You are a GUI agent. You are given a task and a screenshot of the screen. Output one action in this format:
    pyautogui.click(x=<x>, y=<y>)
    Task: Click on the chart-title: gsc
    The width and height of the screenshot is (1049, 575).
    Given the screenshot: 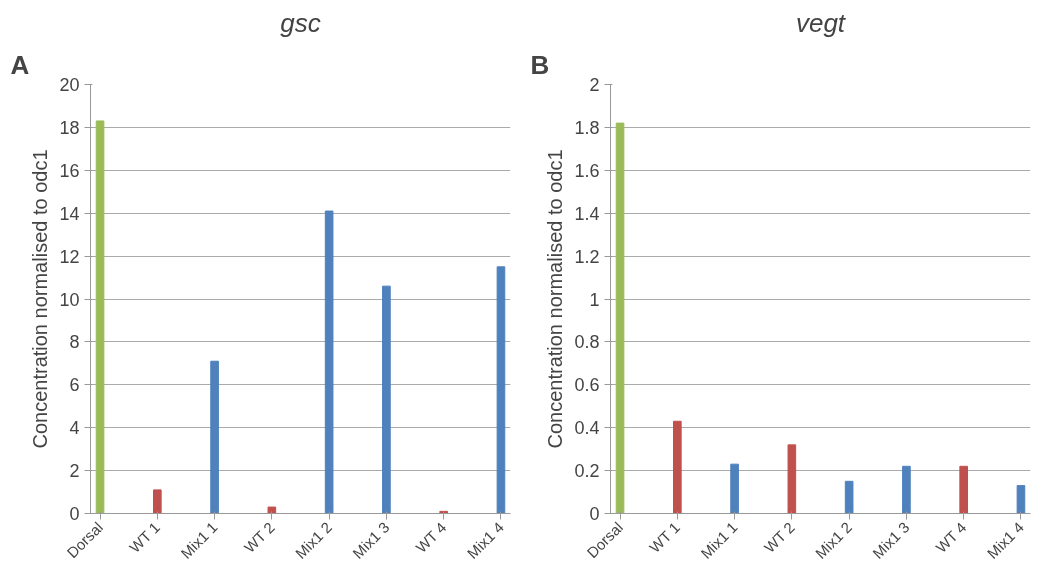 What is the action you would take?
    pyautogui.click(x=300, y=22)
    